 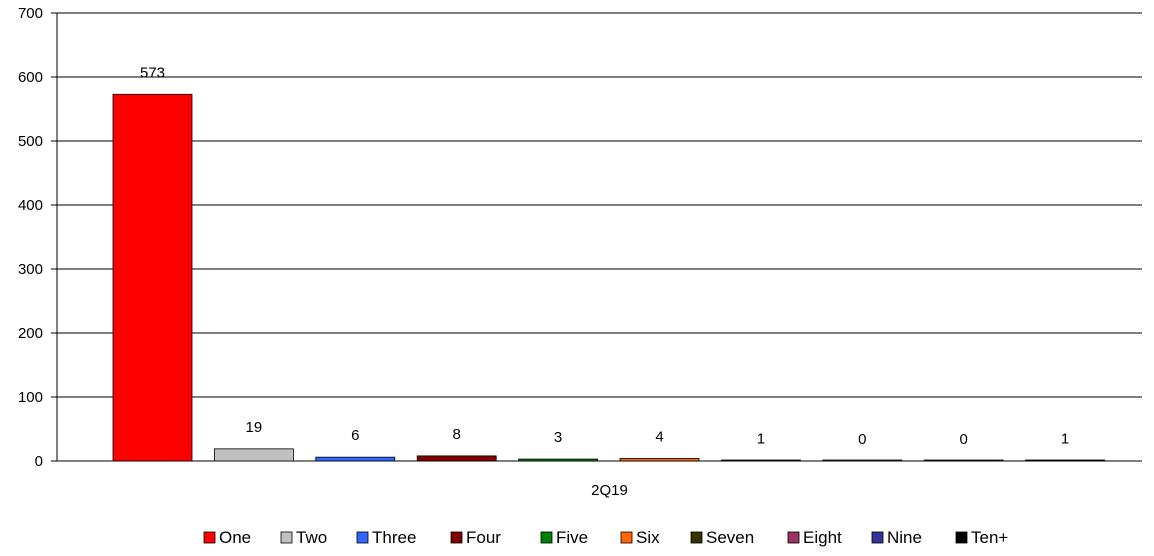 I want to click on bar-ten-, so click(x=1065, y=460).